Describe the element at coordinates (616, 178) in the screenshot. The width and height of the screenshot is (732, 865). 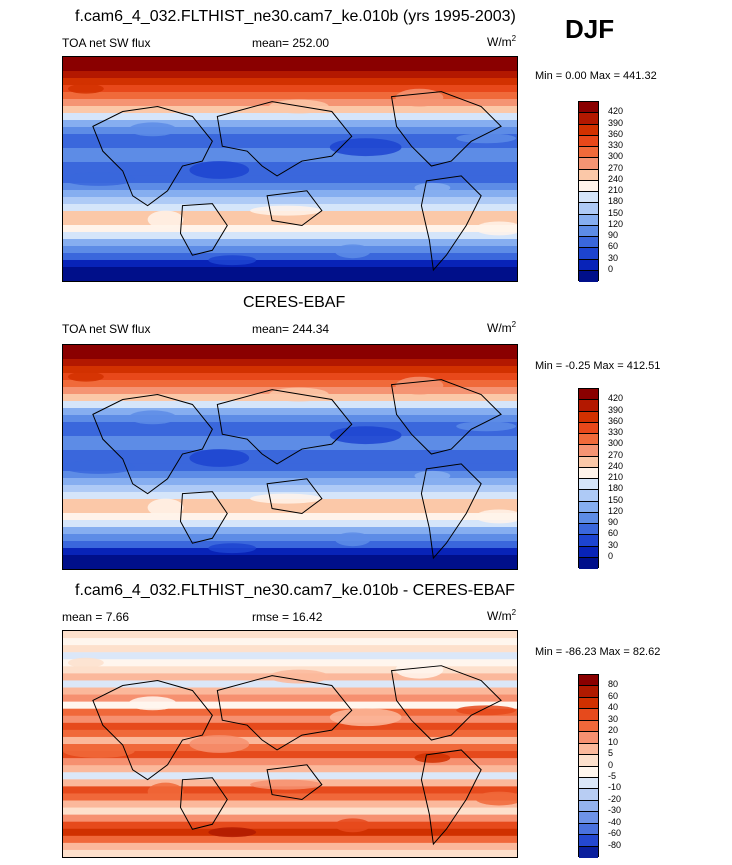
I see `colorbar-tick-label: 240` at that location.